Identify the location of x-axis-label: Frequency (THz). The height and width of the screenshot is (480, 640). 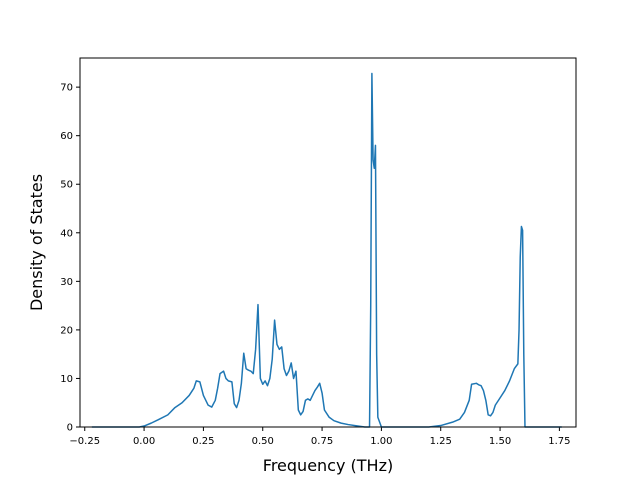
(328, 465).